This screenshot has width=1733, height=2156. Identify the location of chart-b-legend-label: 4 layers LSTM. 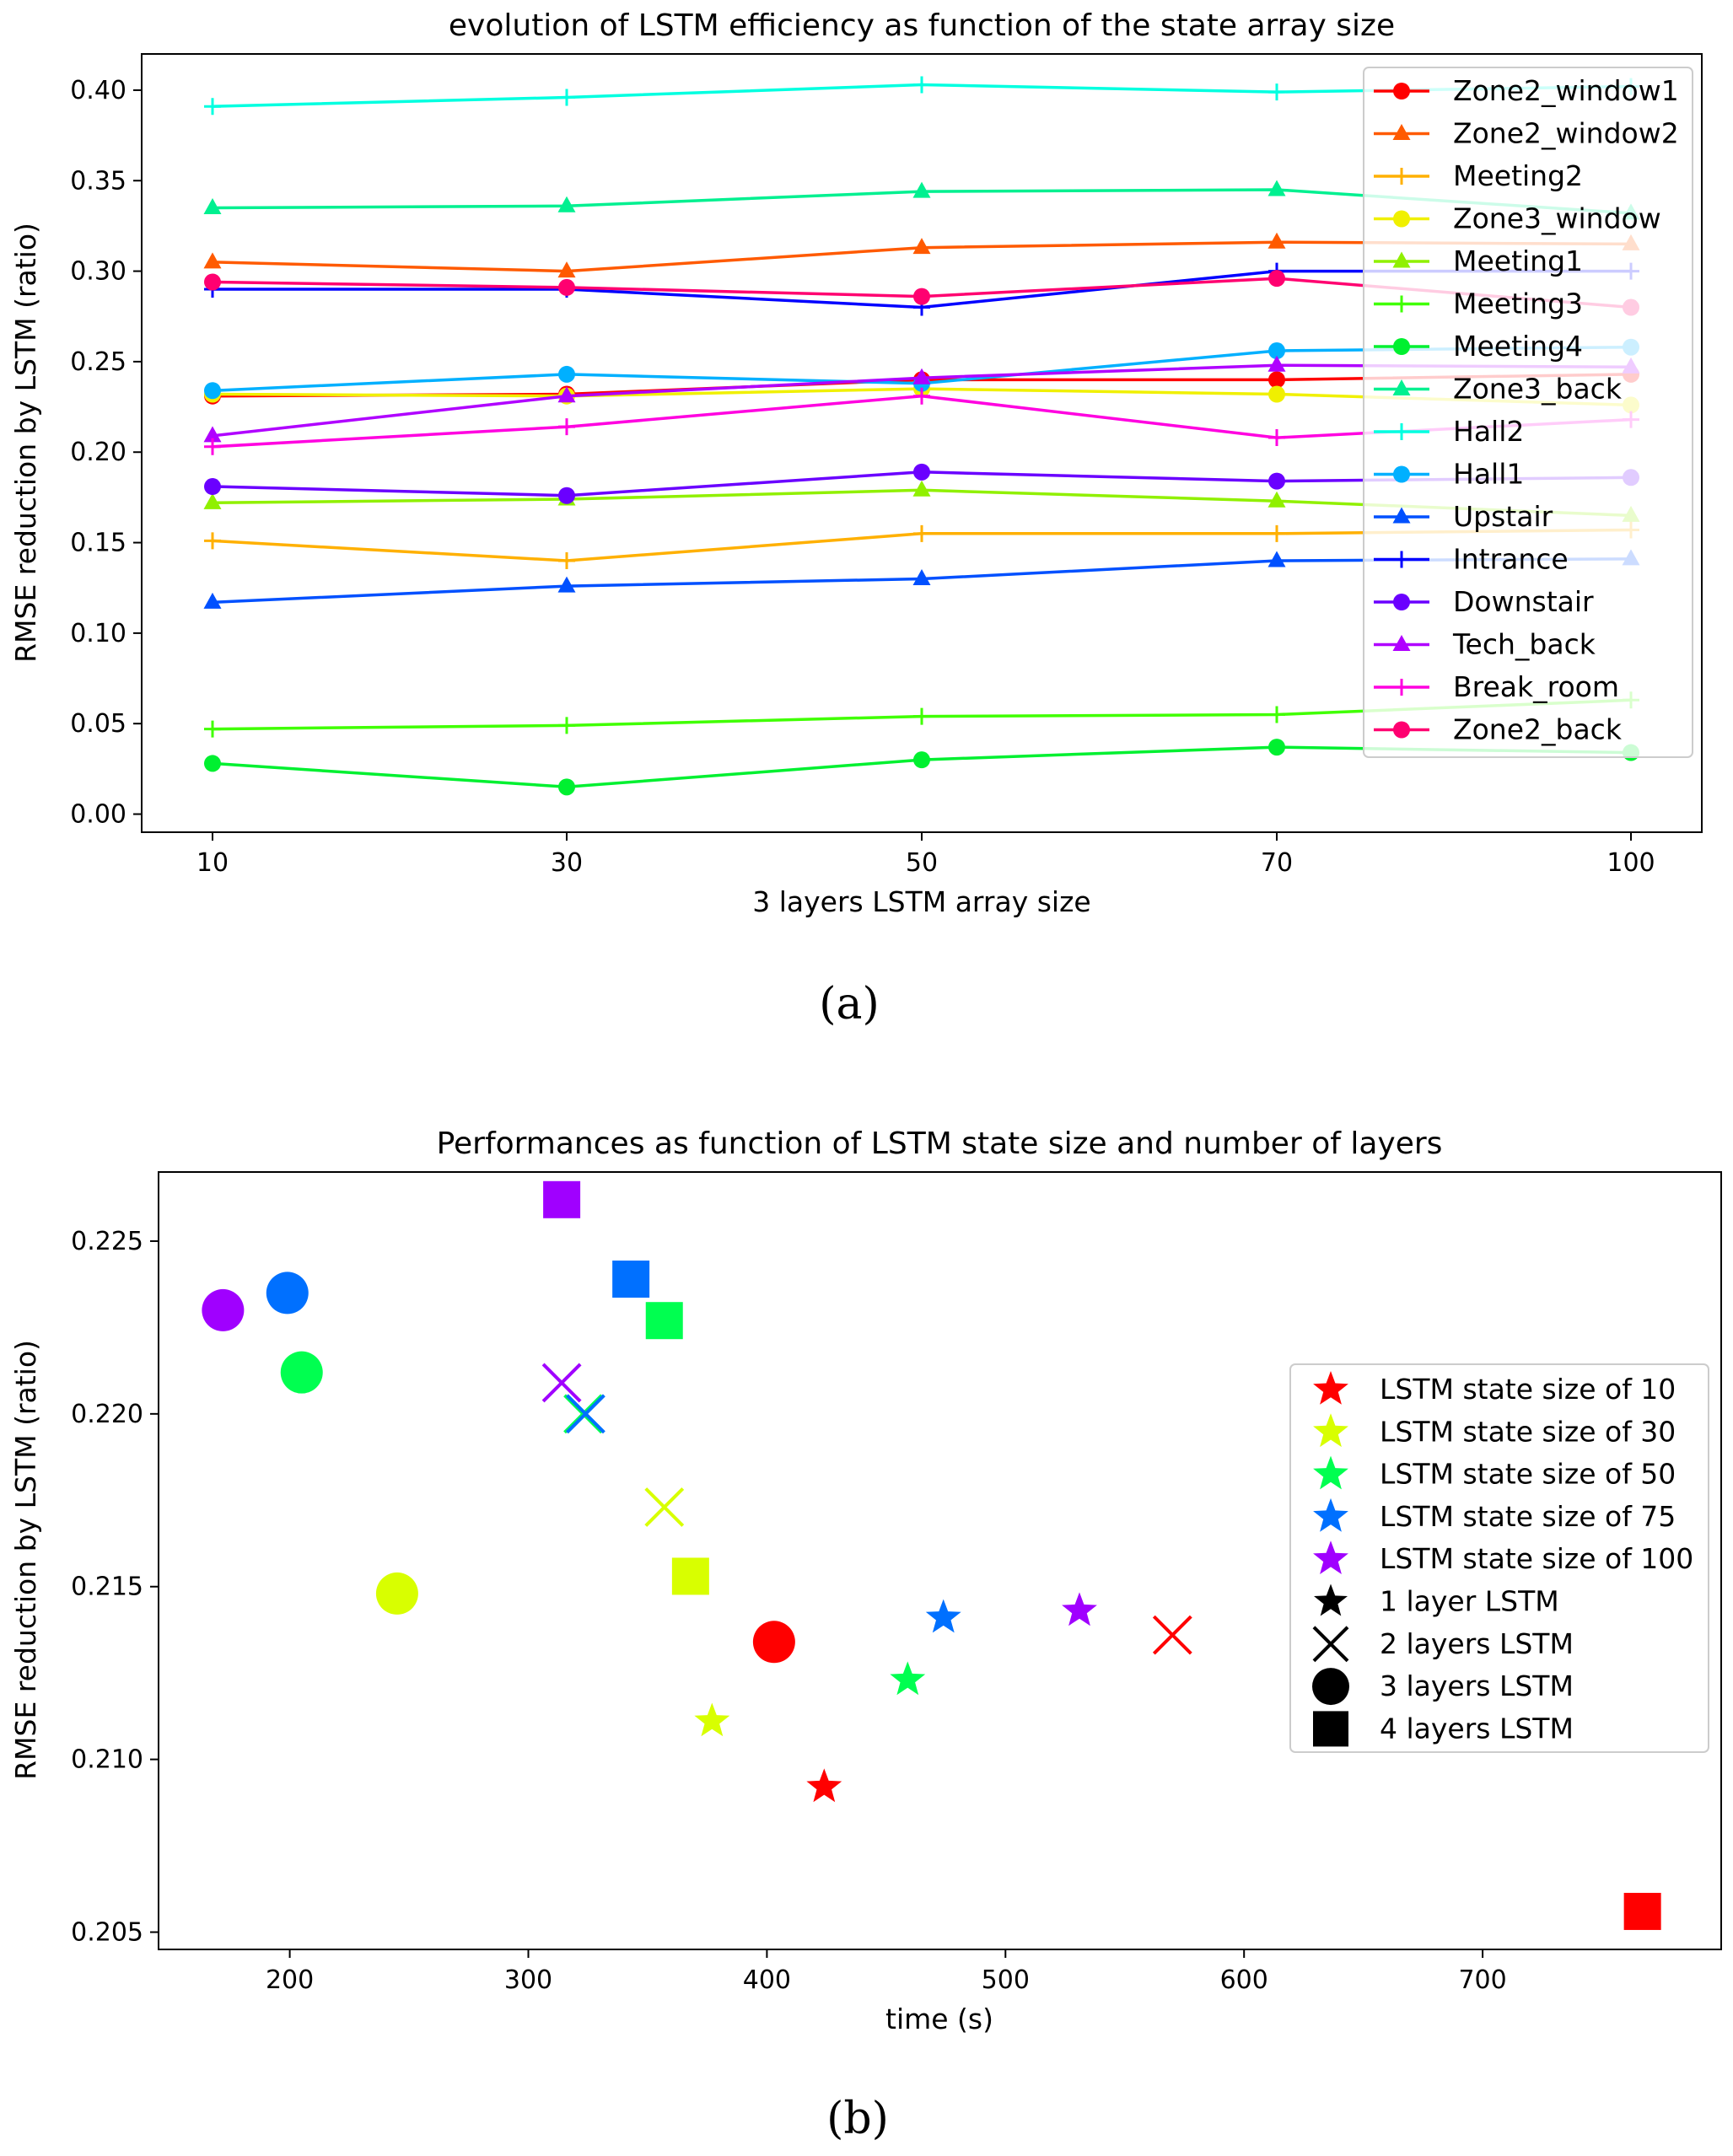
(1477, 1728).